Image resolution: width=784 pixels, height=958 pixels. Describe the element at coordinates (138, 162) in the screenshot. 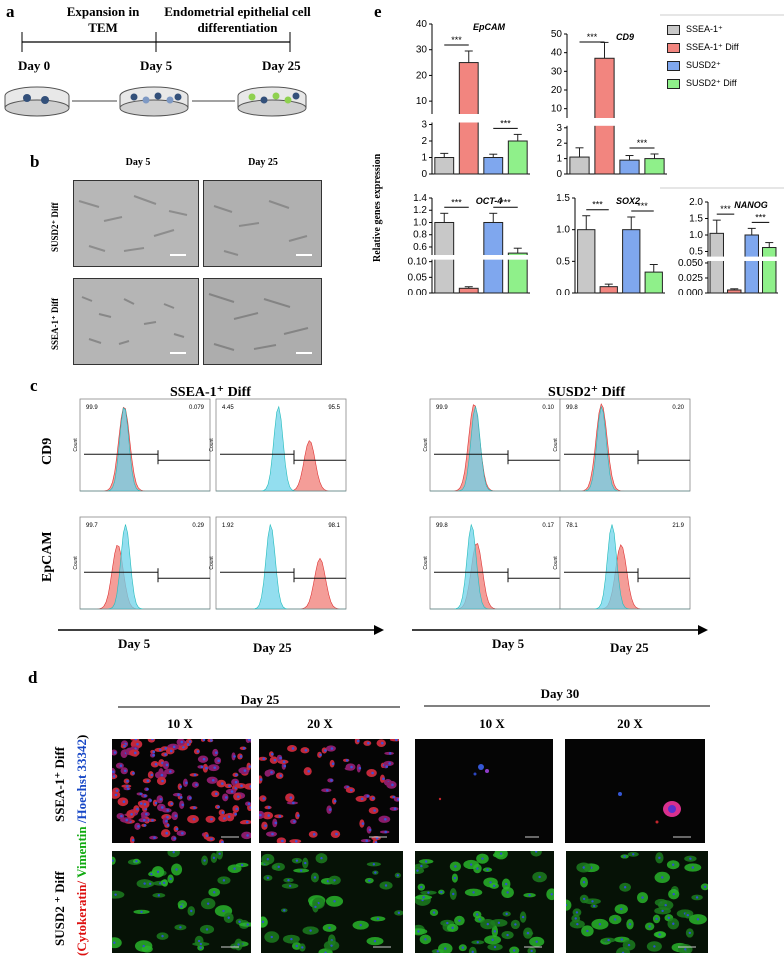

I see `b-col-day5: Day 5` at that location.